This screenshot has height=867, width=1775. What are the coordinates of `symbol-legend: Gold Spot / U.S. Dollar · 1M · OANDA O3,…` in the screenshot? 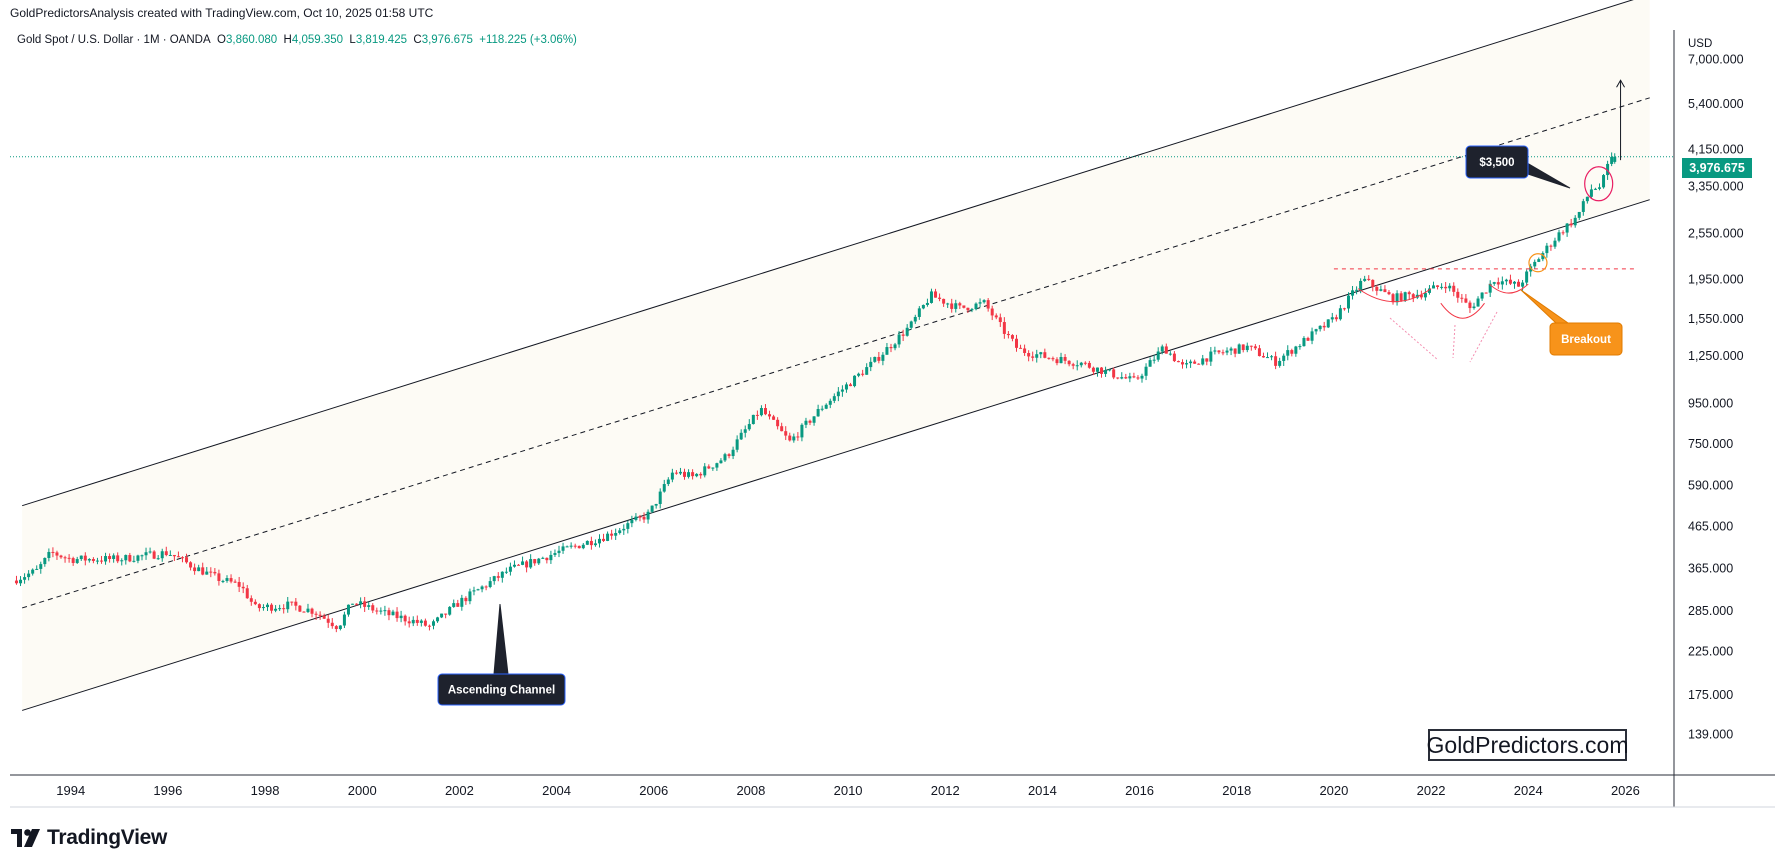 It's located at (297, 40).